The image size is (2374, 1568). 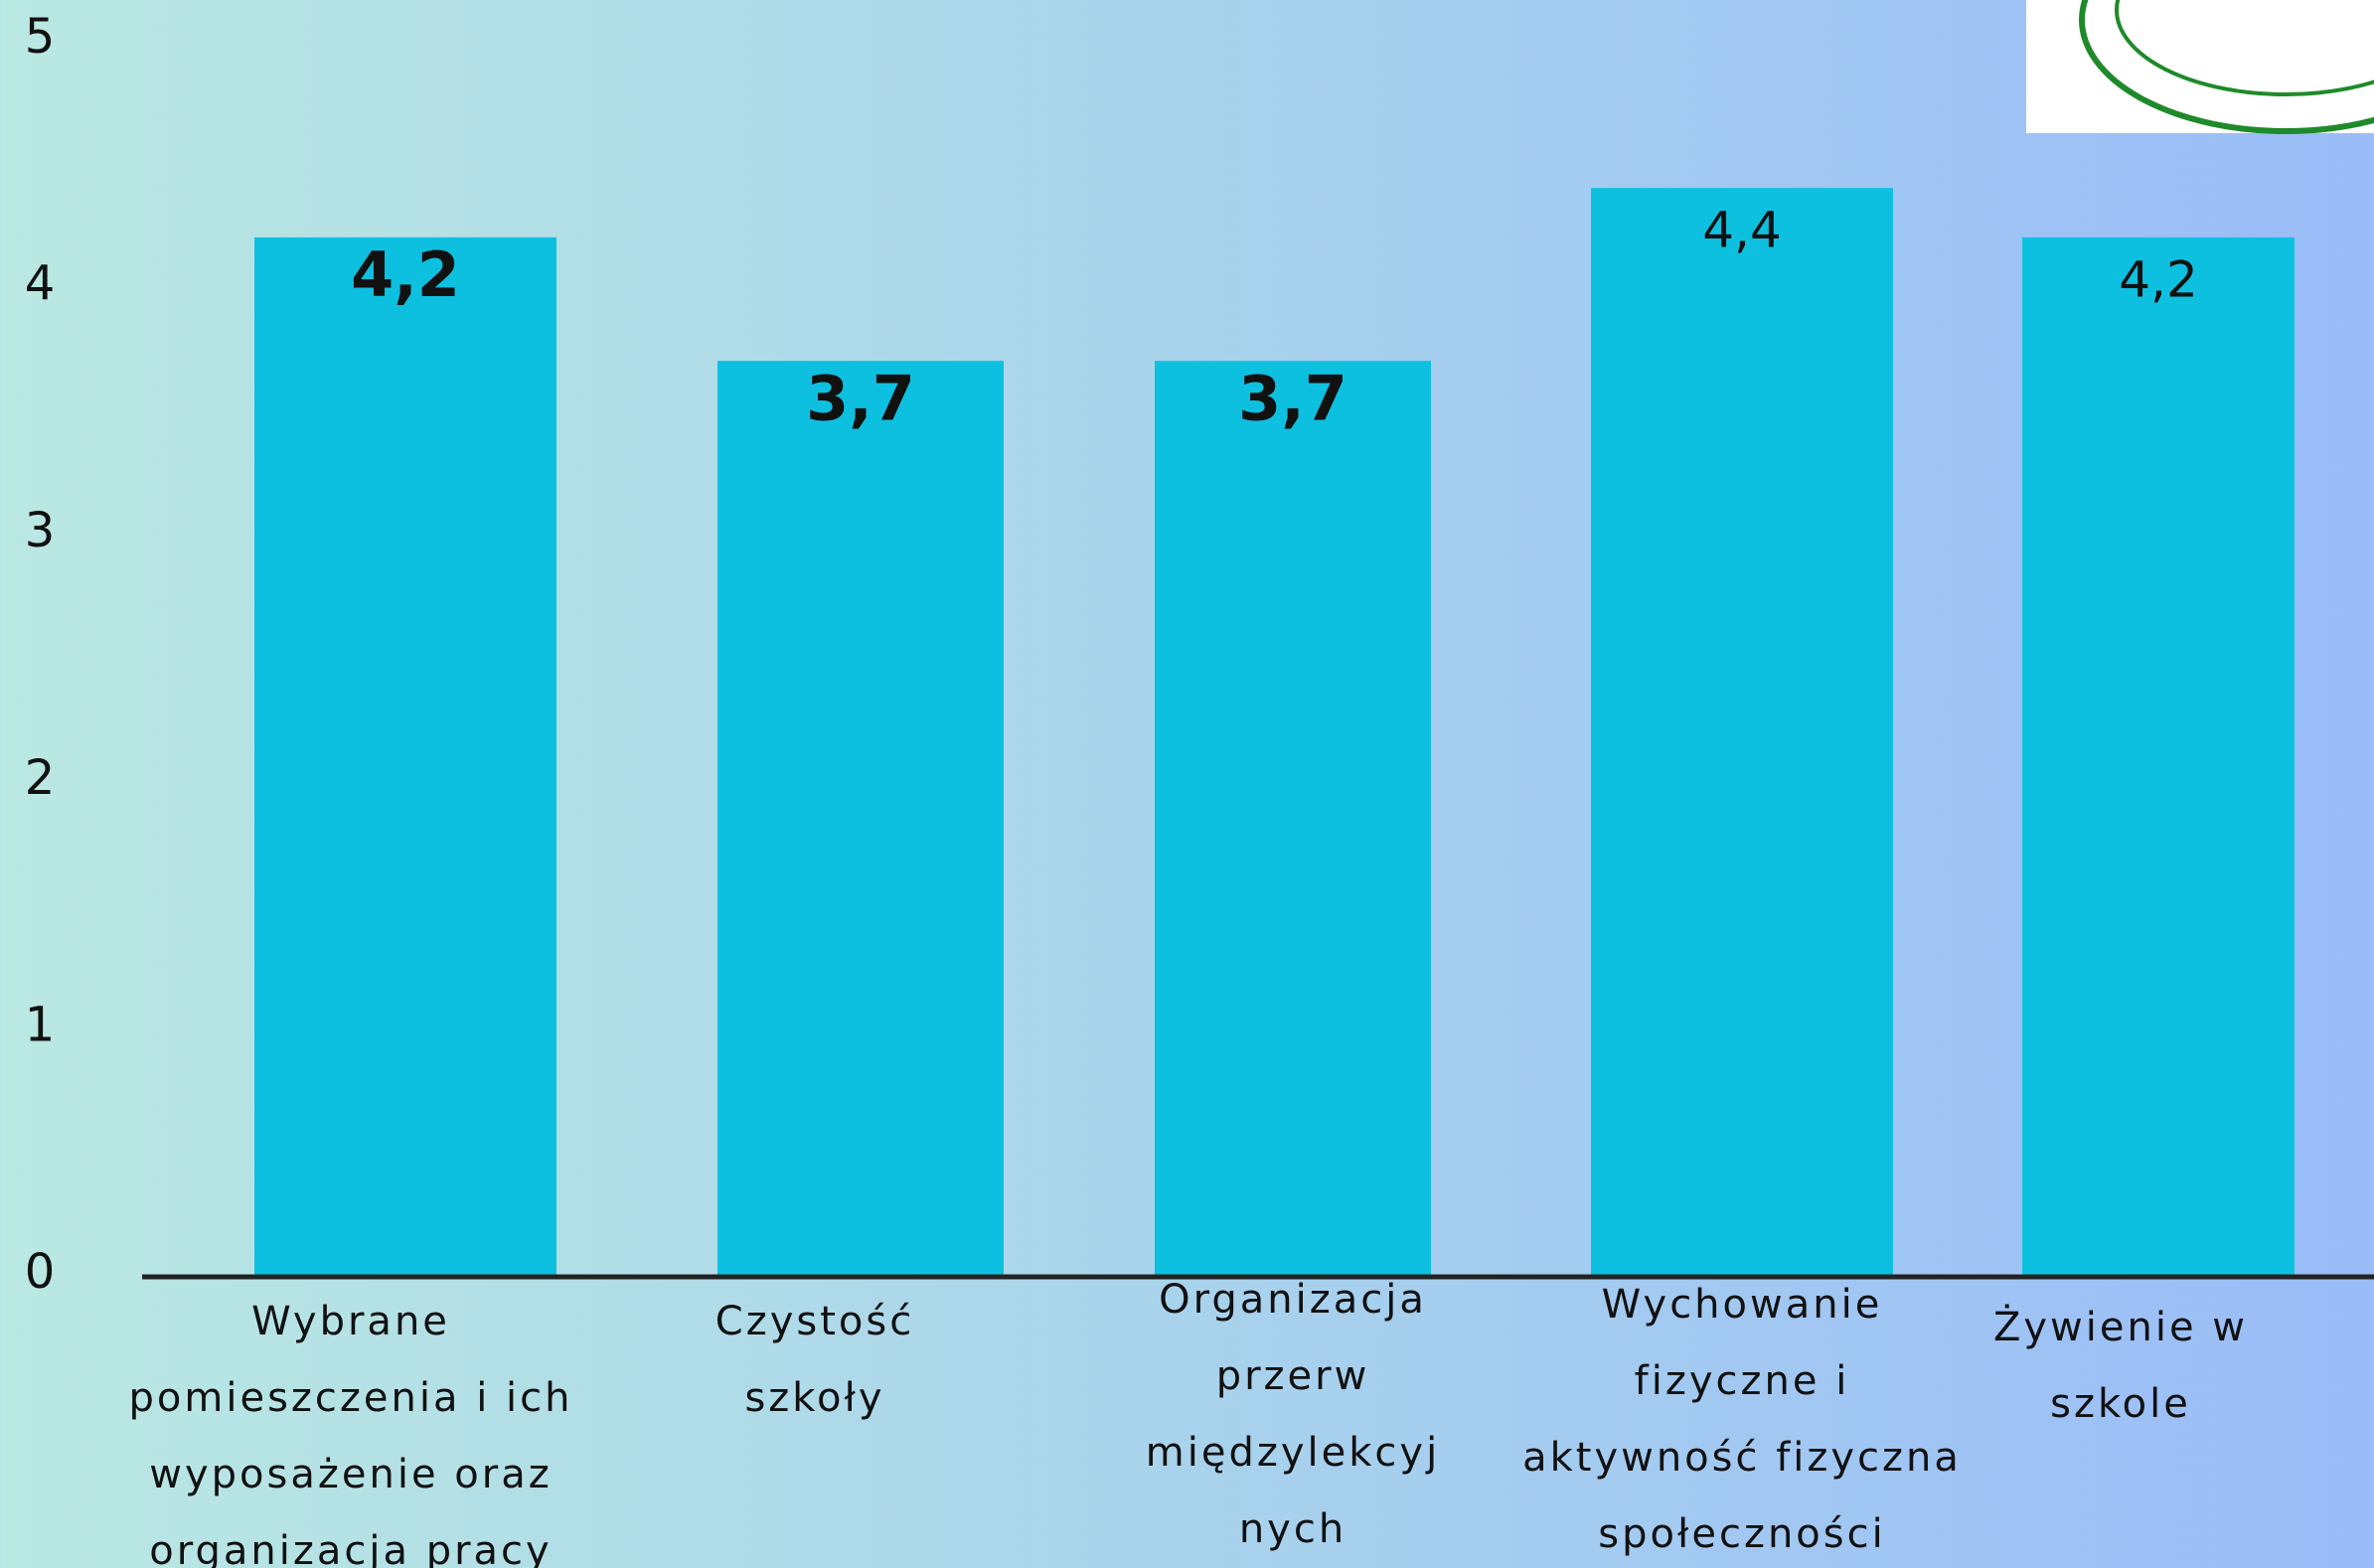 I want to click on x-tick-label: Żywienie w szkole, so click(x=2120, y=1366).